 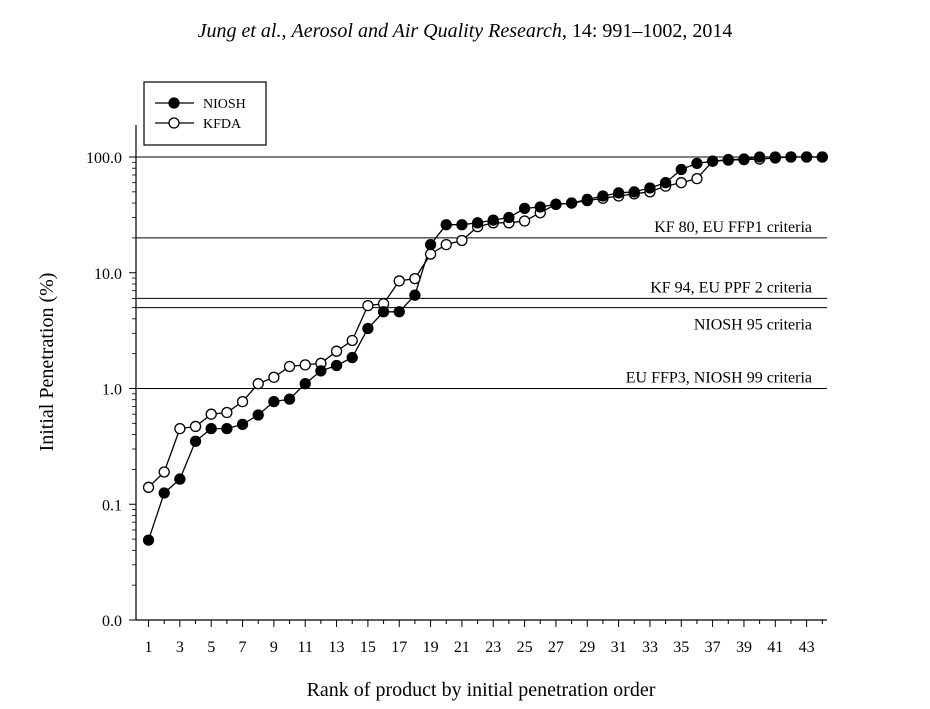 I want to click on x-tick-label: 5, so click(x=211, y=647).